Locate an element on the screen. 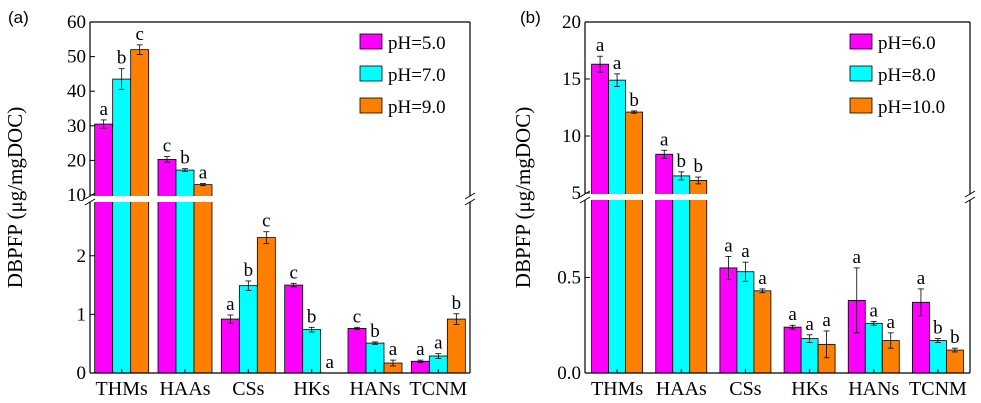 Image resolution: width=981 pixels, height=403 pixels. y-tick-label: 0 is located at coordinates (82, 373).